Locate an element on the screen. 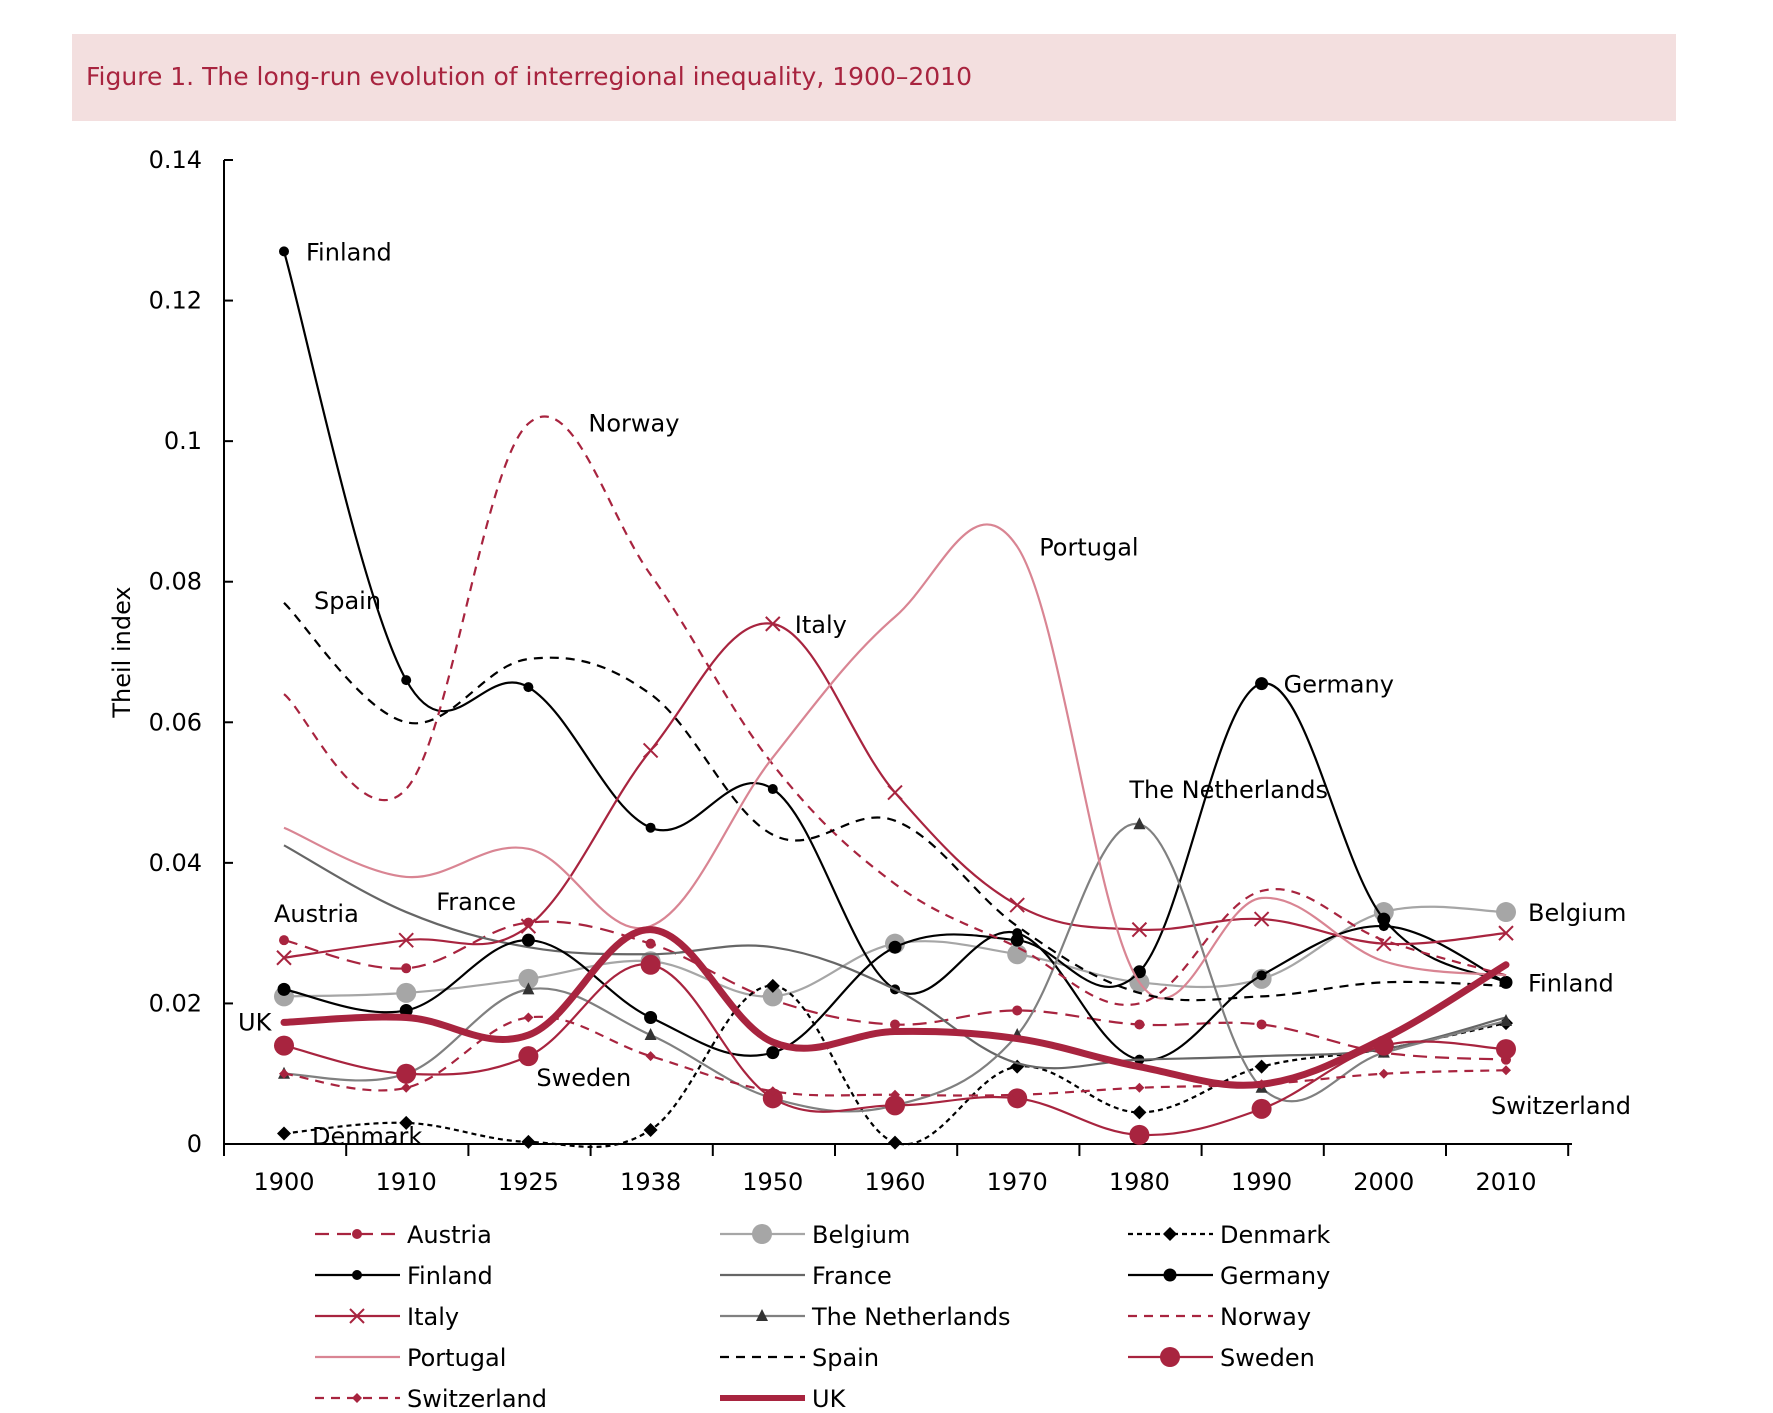 This screenshot has height=1413, width=1773. annotation-austria: Austria is located at coordinates (316, 914).